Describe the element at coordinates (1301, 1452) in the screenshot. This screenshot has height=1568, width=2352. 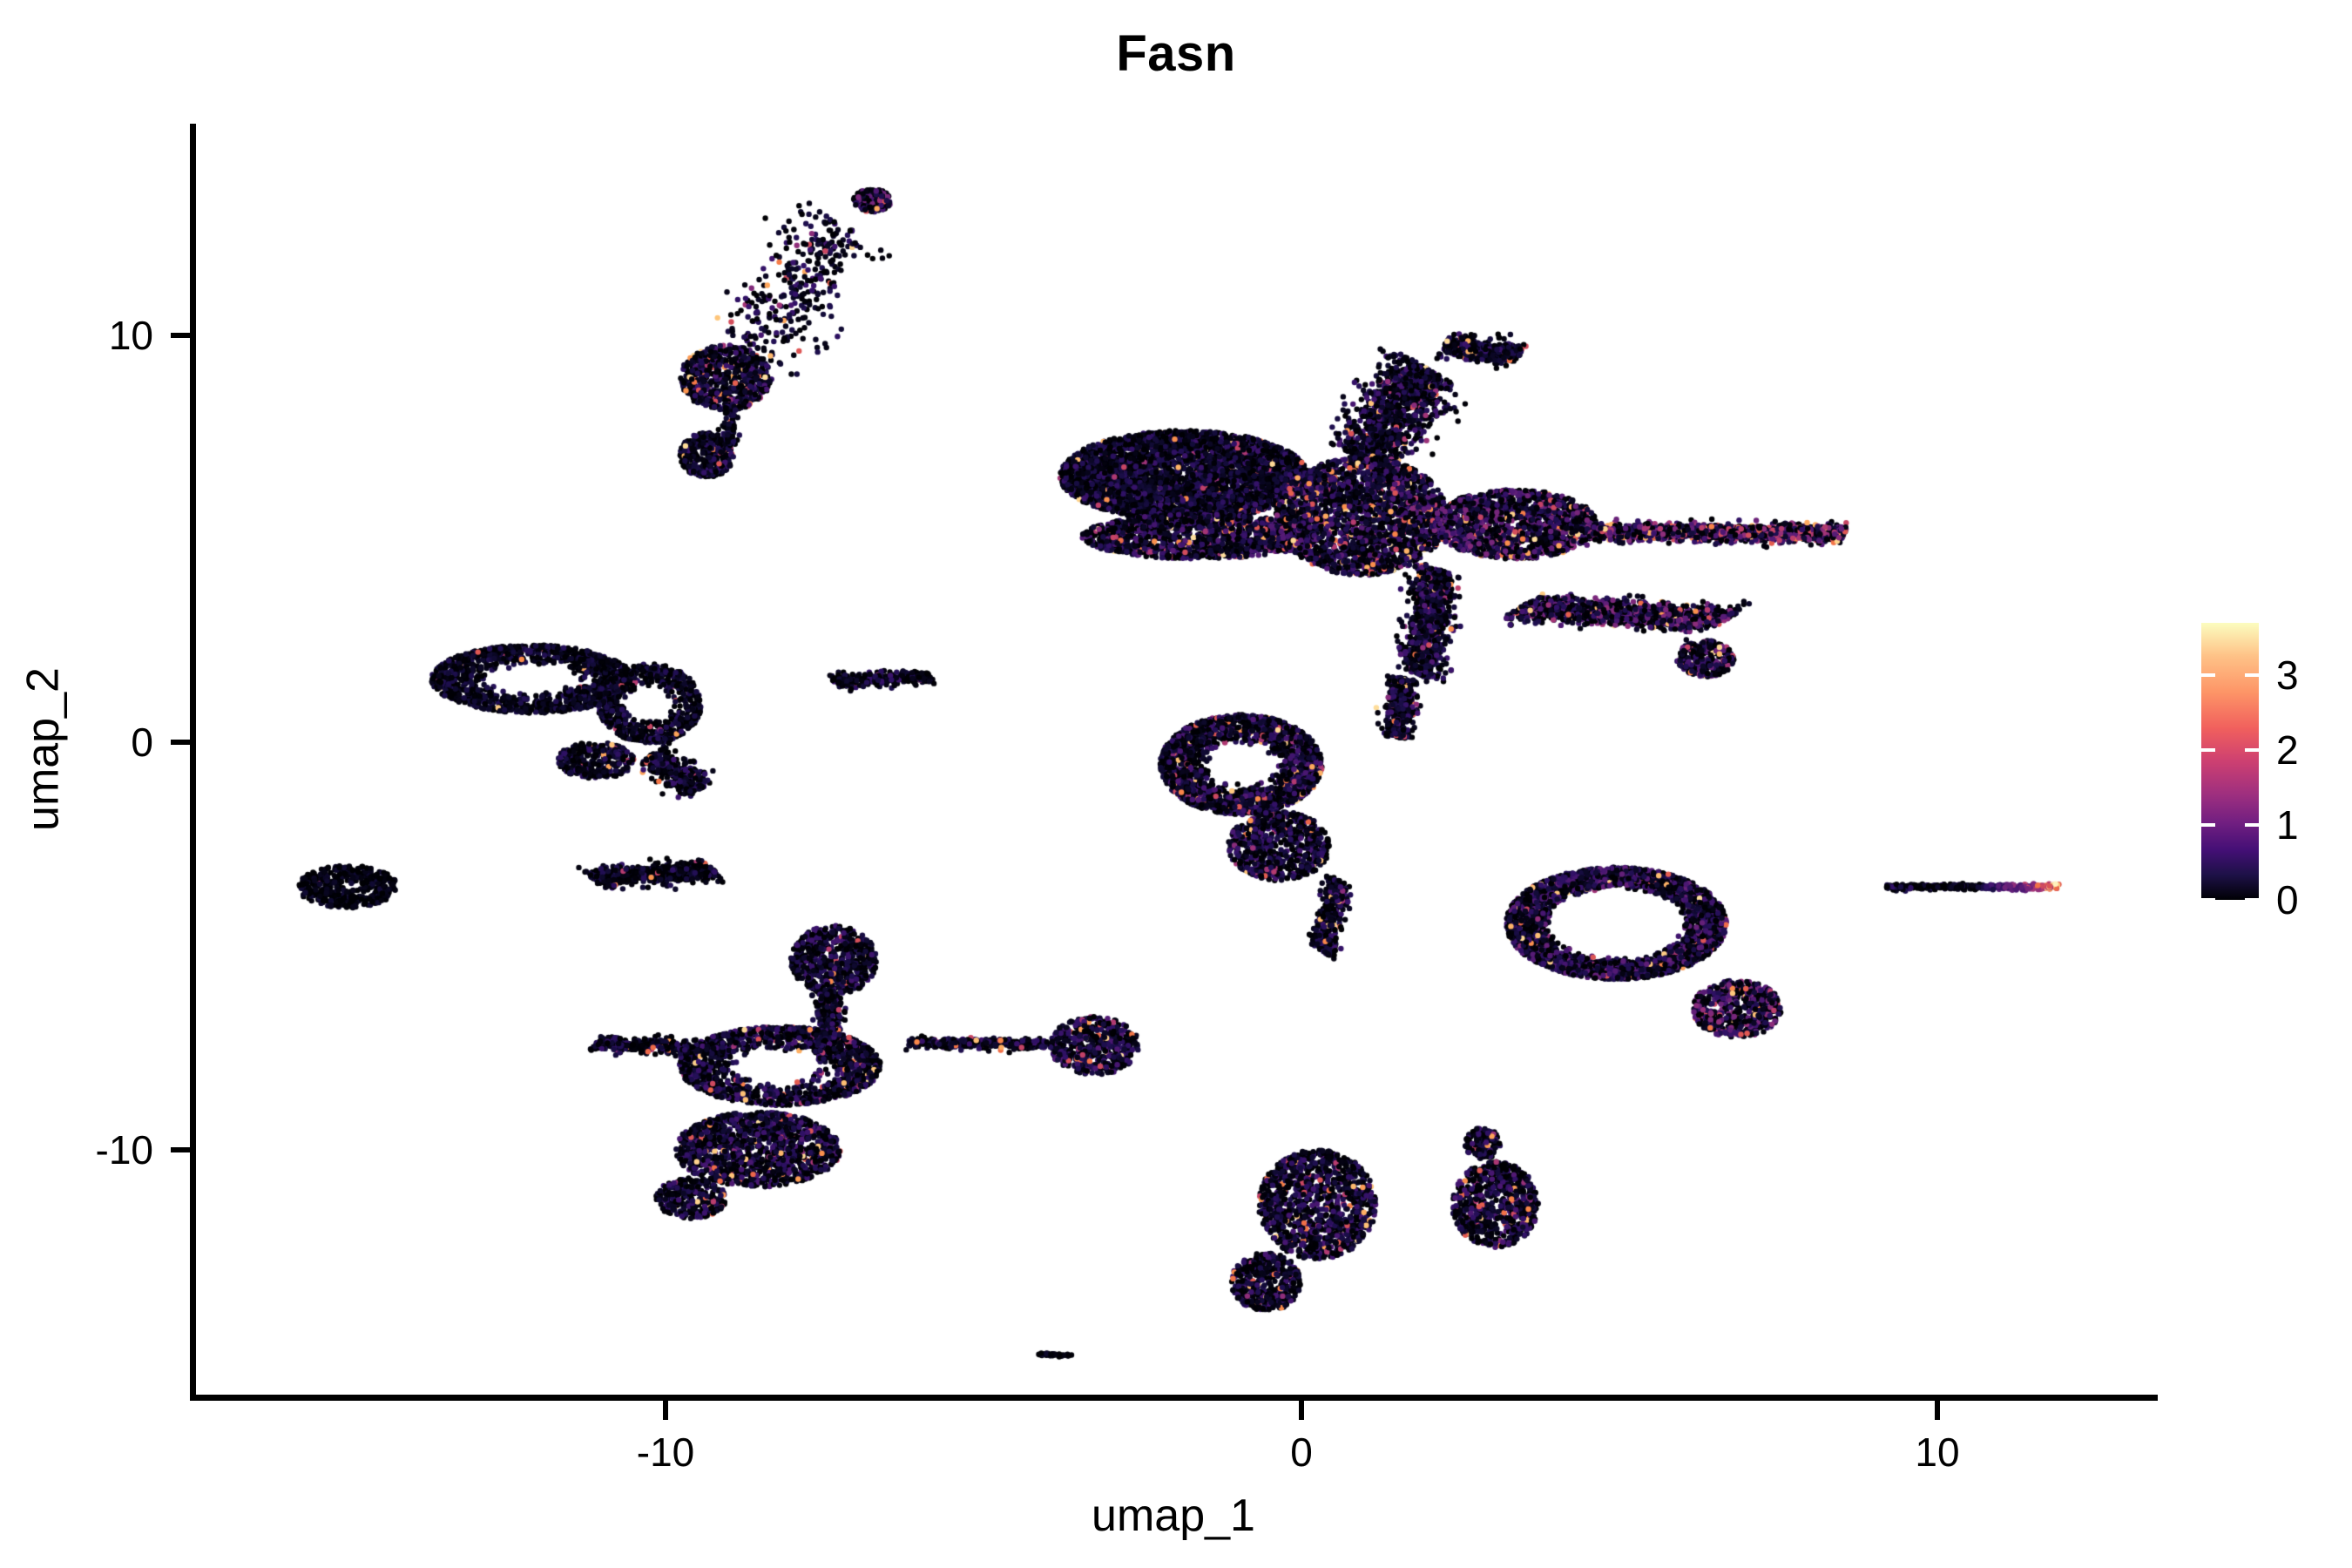
I see `x-axis-tick-label-0: 0` at that location.